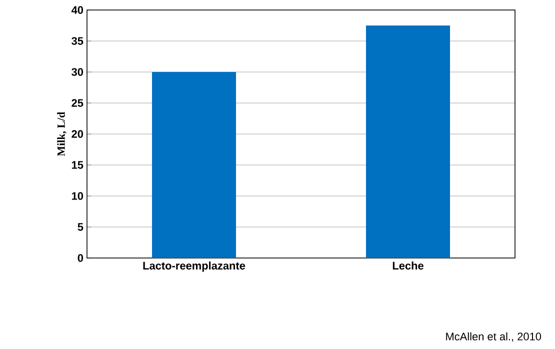  Describe the element at coordinates (194, 267) in the screenshot. I see `x-tick-label: Lacto-reemplazante` at that location.